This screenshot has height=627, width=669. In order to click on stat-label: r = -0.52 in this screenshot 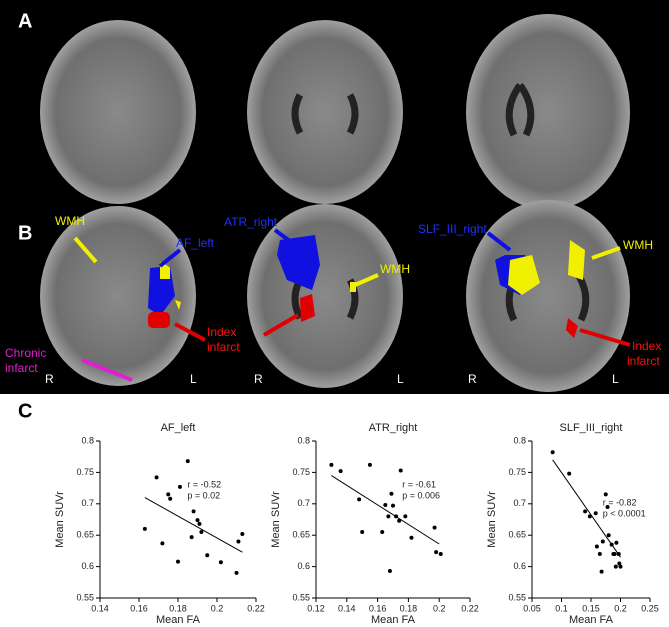, I will do `click(204, 484)`.